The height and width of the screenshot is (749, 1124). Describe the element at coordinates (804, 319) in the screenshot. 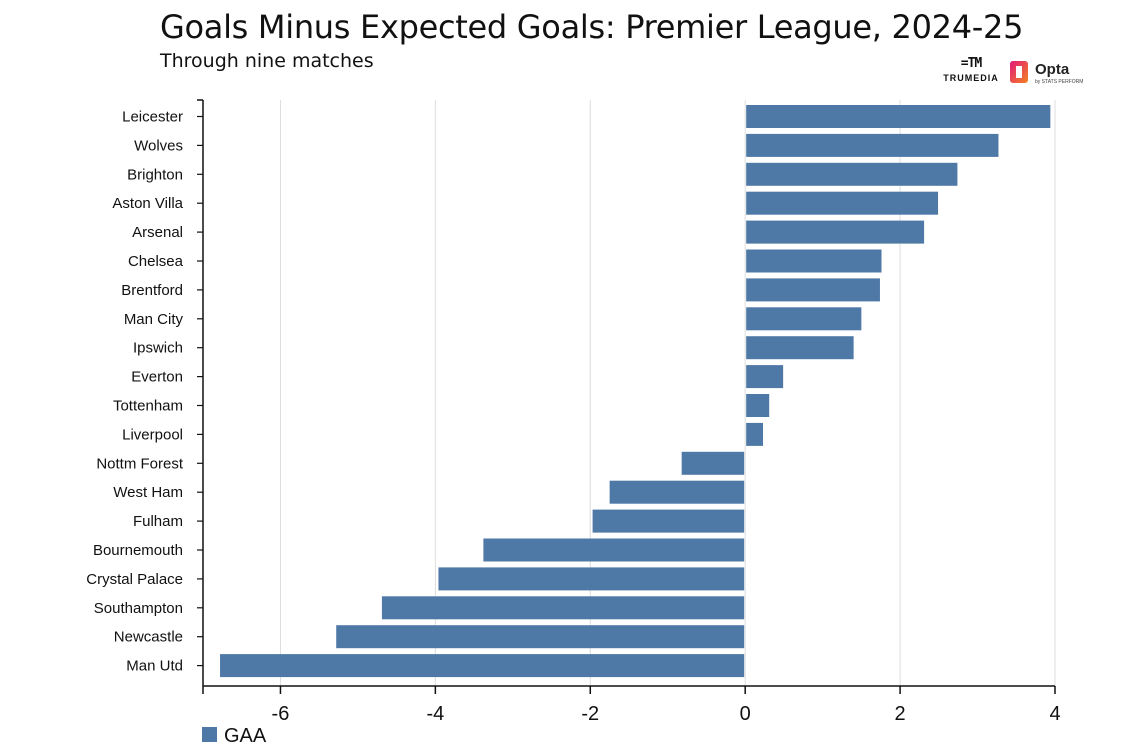

I see `bar-man-city` at that location.